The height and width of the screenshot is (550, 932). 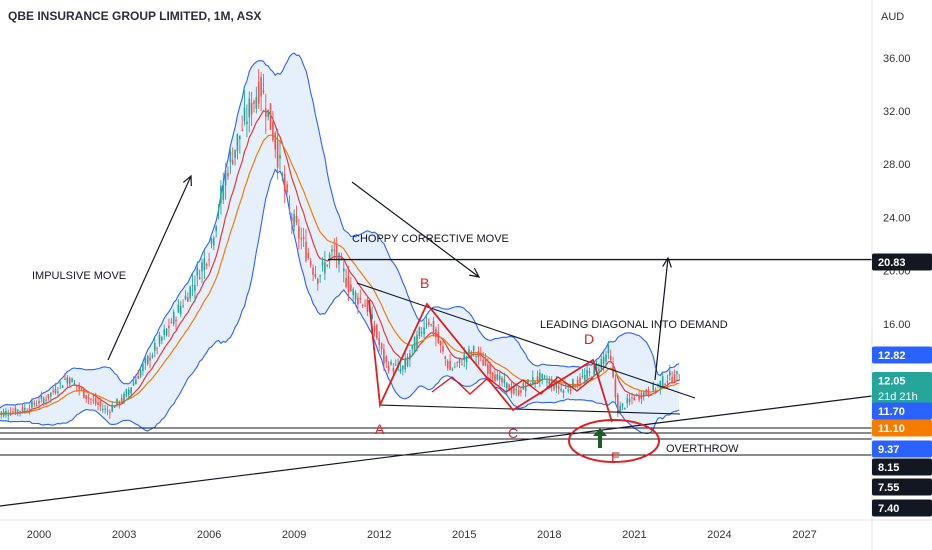 What do you see at coordinates (898, 397) in the screenshot?
I see `price-tag-countdown: 21d 21h` at bounding box center [898, 397].